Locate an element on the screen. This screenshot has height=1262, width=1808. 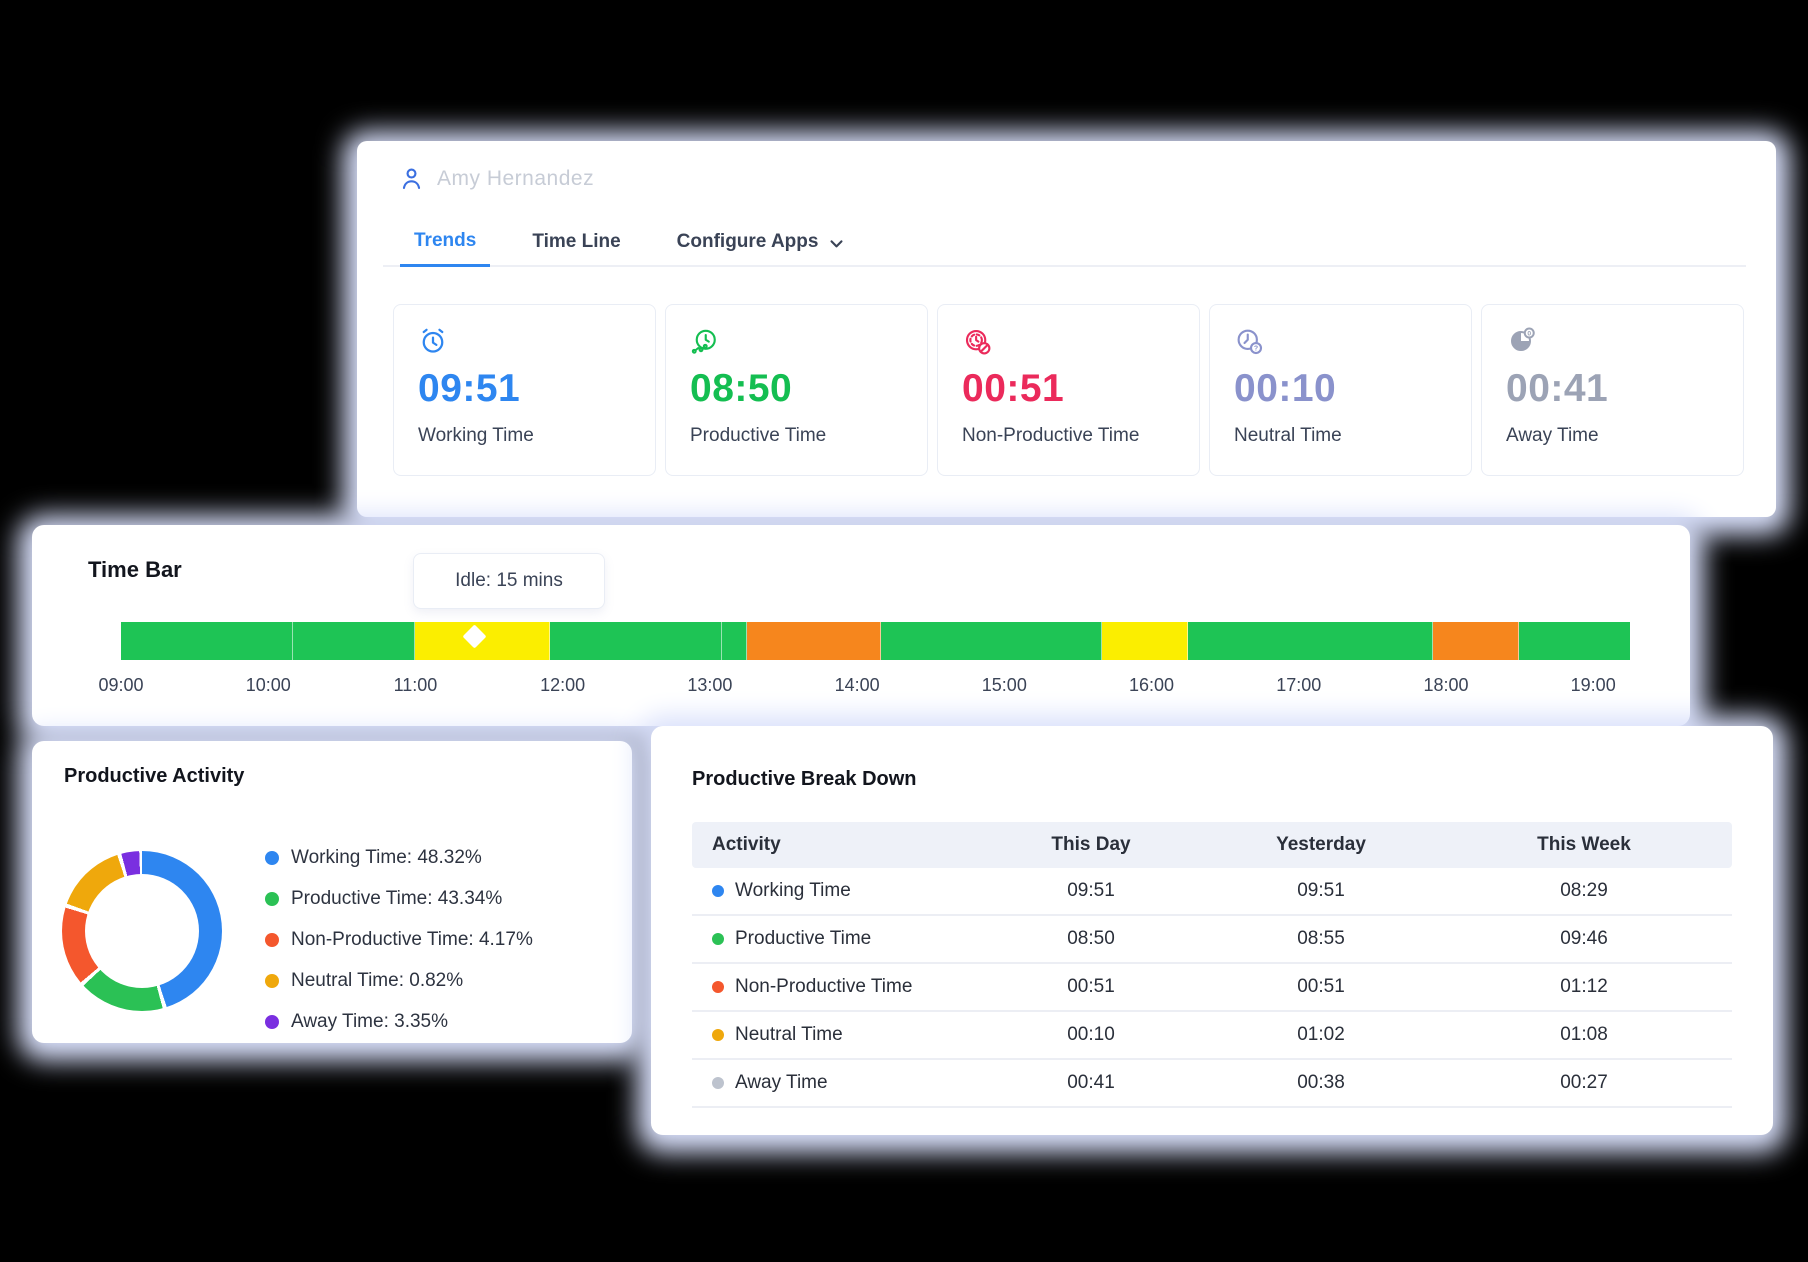
user-icon is located at coordinates (411, 178).